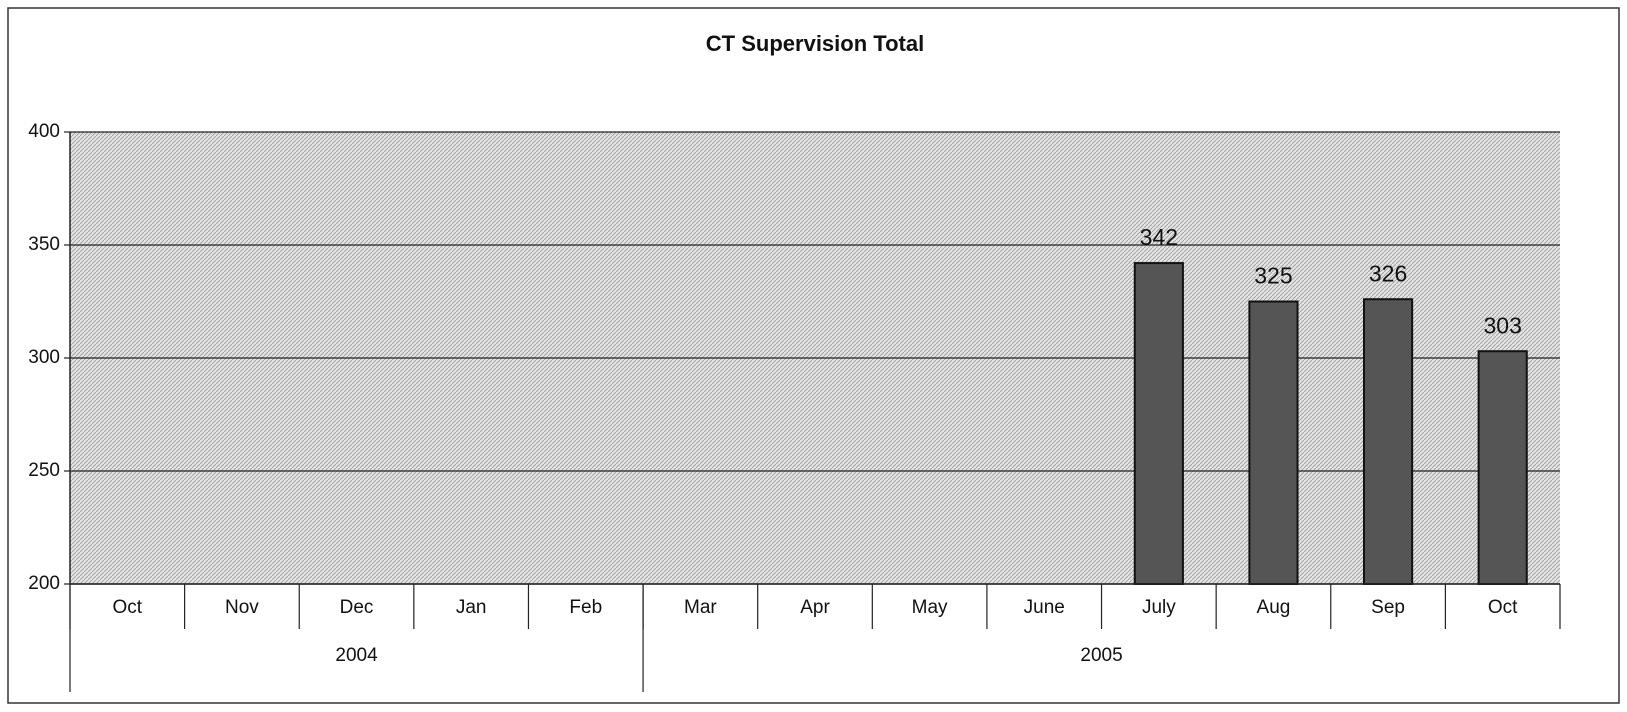 The width and height of the screenshot is (1627, 712). Describe the element at coordinates (44, 244) in the screenshot. I see `y-tick-label: 350` at that location.